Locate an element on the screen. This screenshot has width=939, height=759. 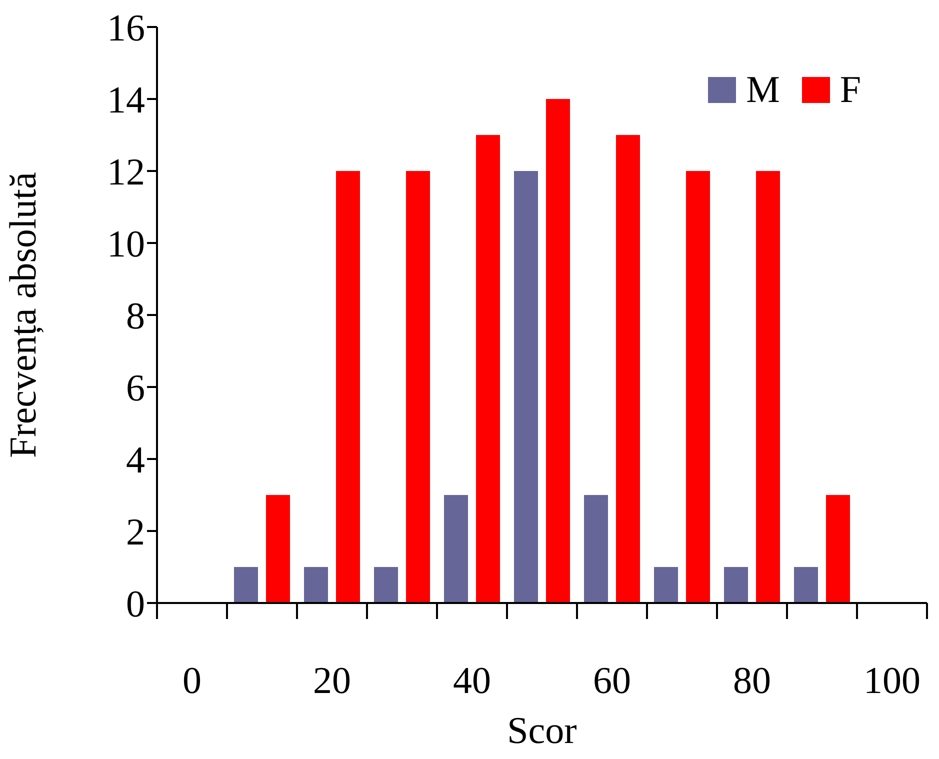
x-tick-label: 100 is located at coordinates (892, 681).